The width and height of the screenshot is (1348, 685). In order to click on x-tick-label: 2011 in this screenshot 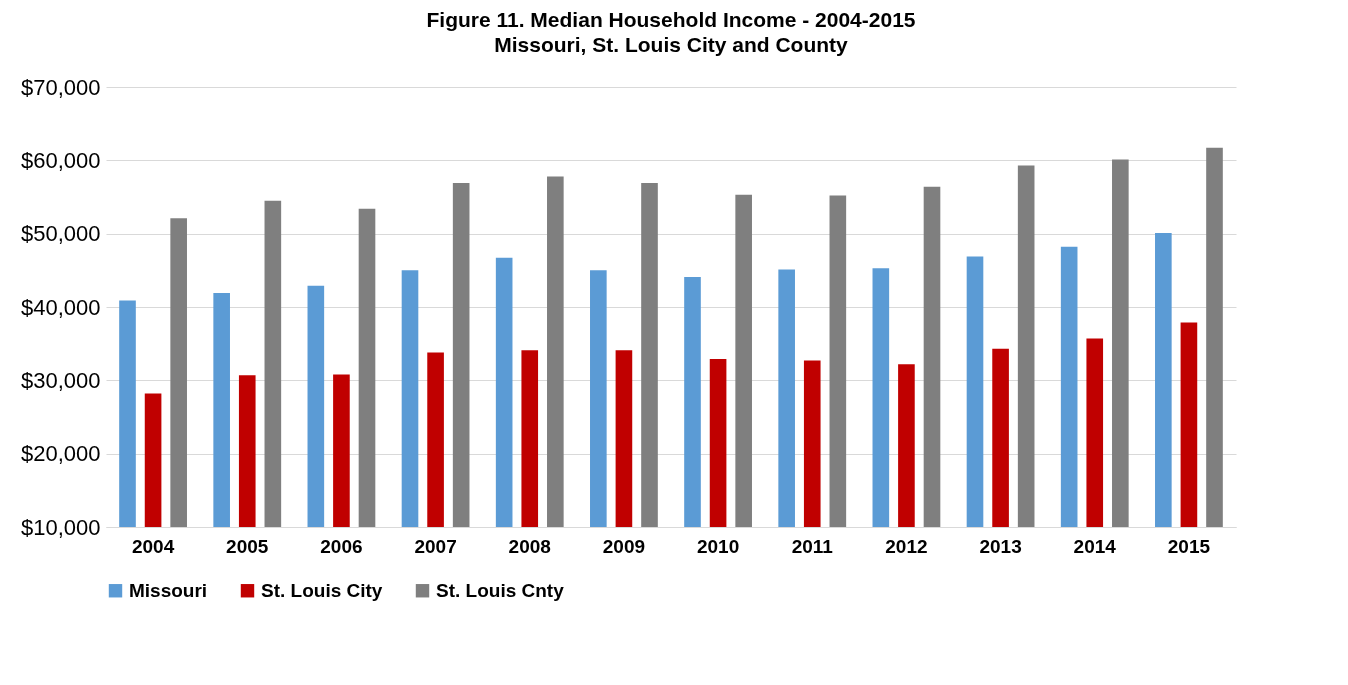, I will do `click(812, 546)`.